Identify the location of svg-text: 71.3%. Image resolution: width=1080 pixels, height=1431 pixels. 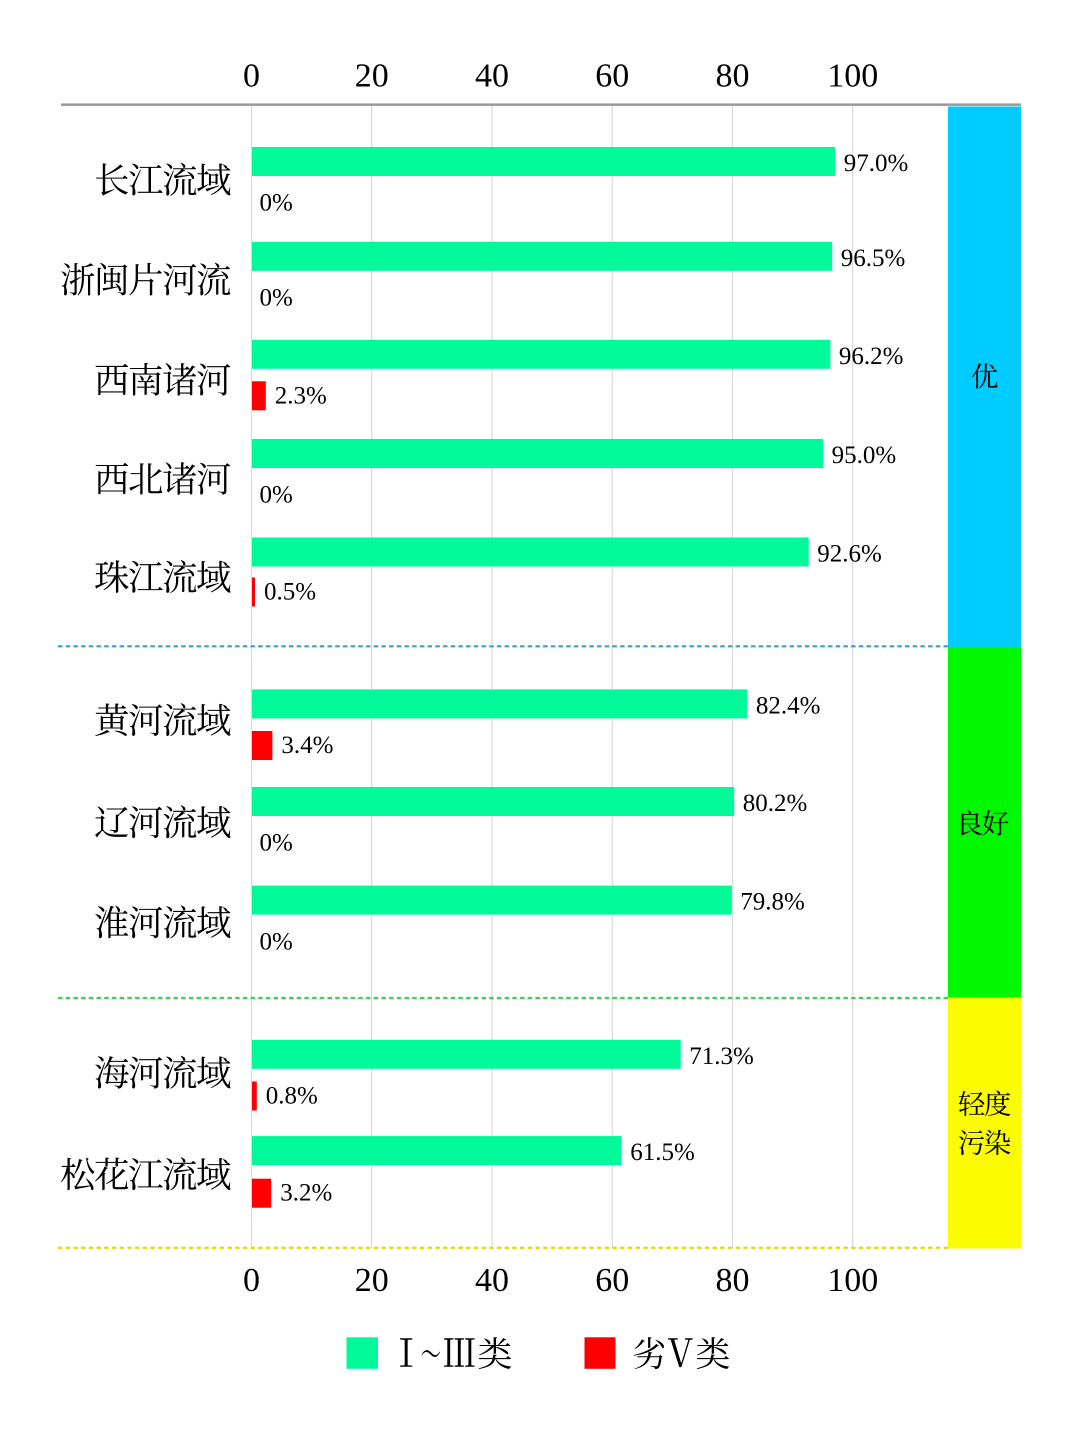
(721, 1056).